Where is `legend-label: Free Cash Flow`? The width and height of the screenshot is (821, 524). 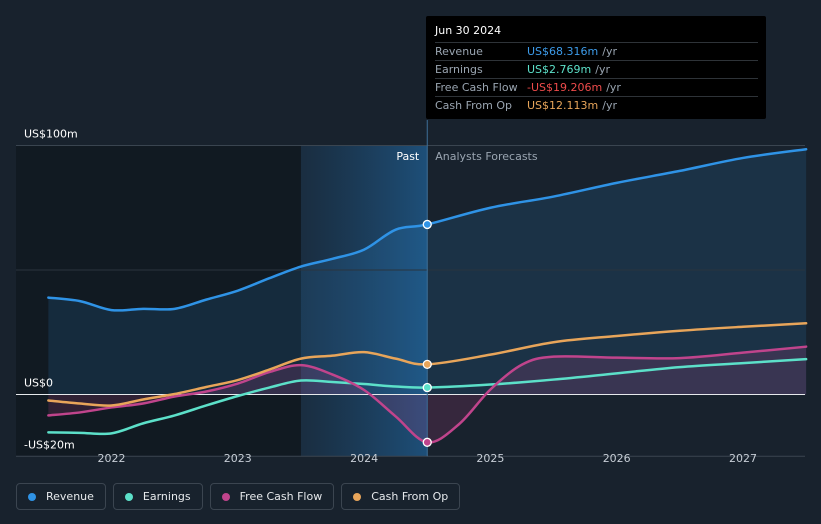 legend-label: Free Cash Flow is located at coordinates (281, 496).